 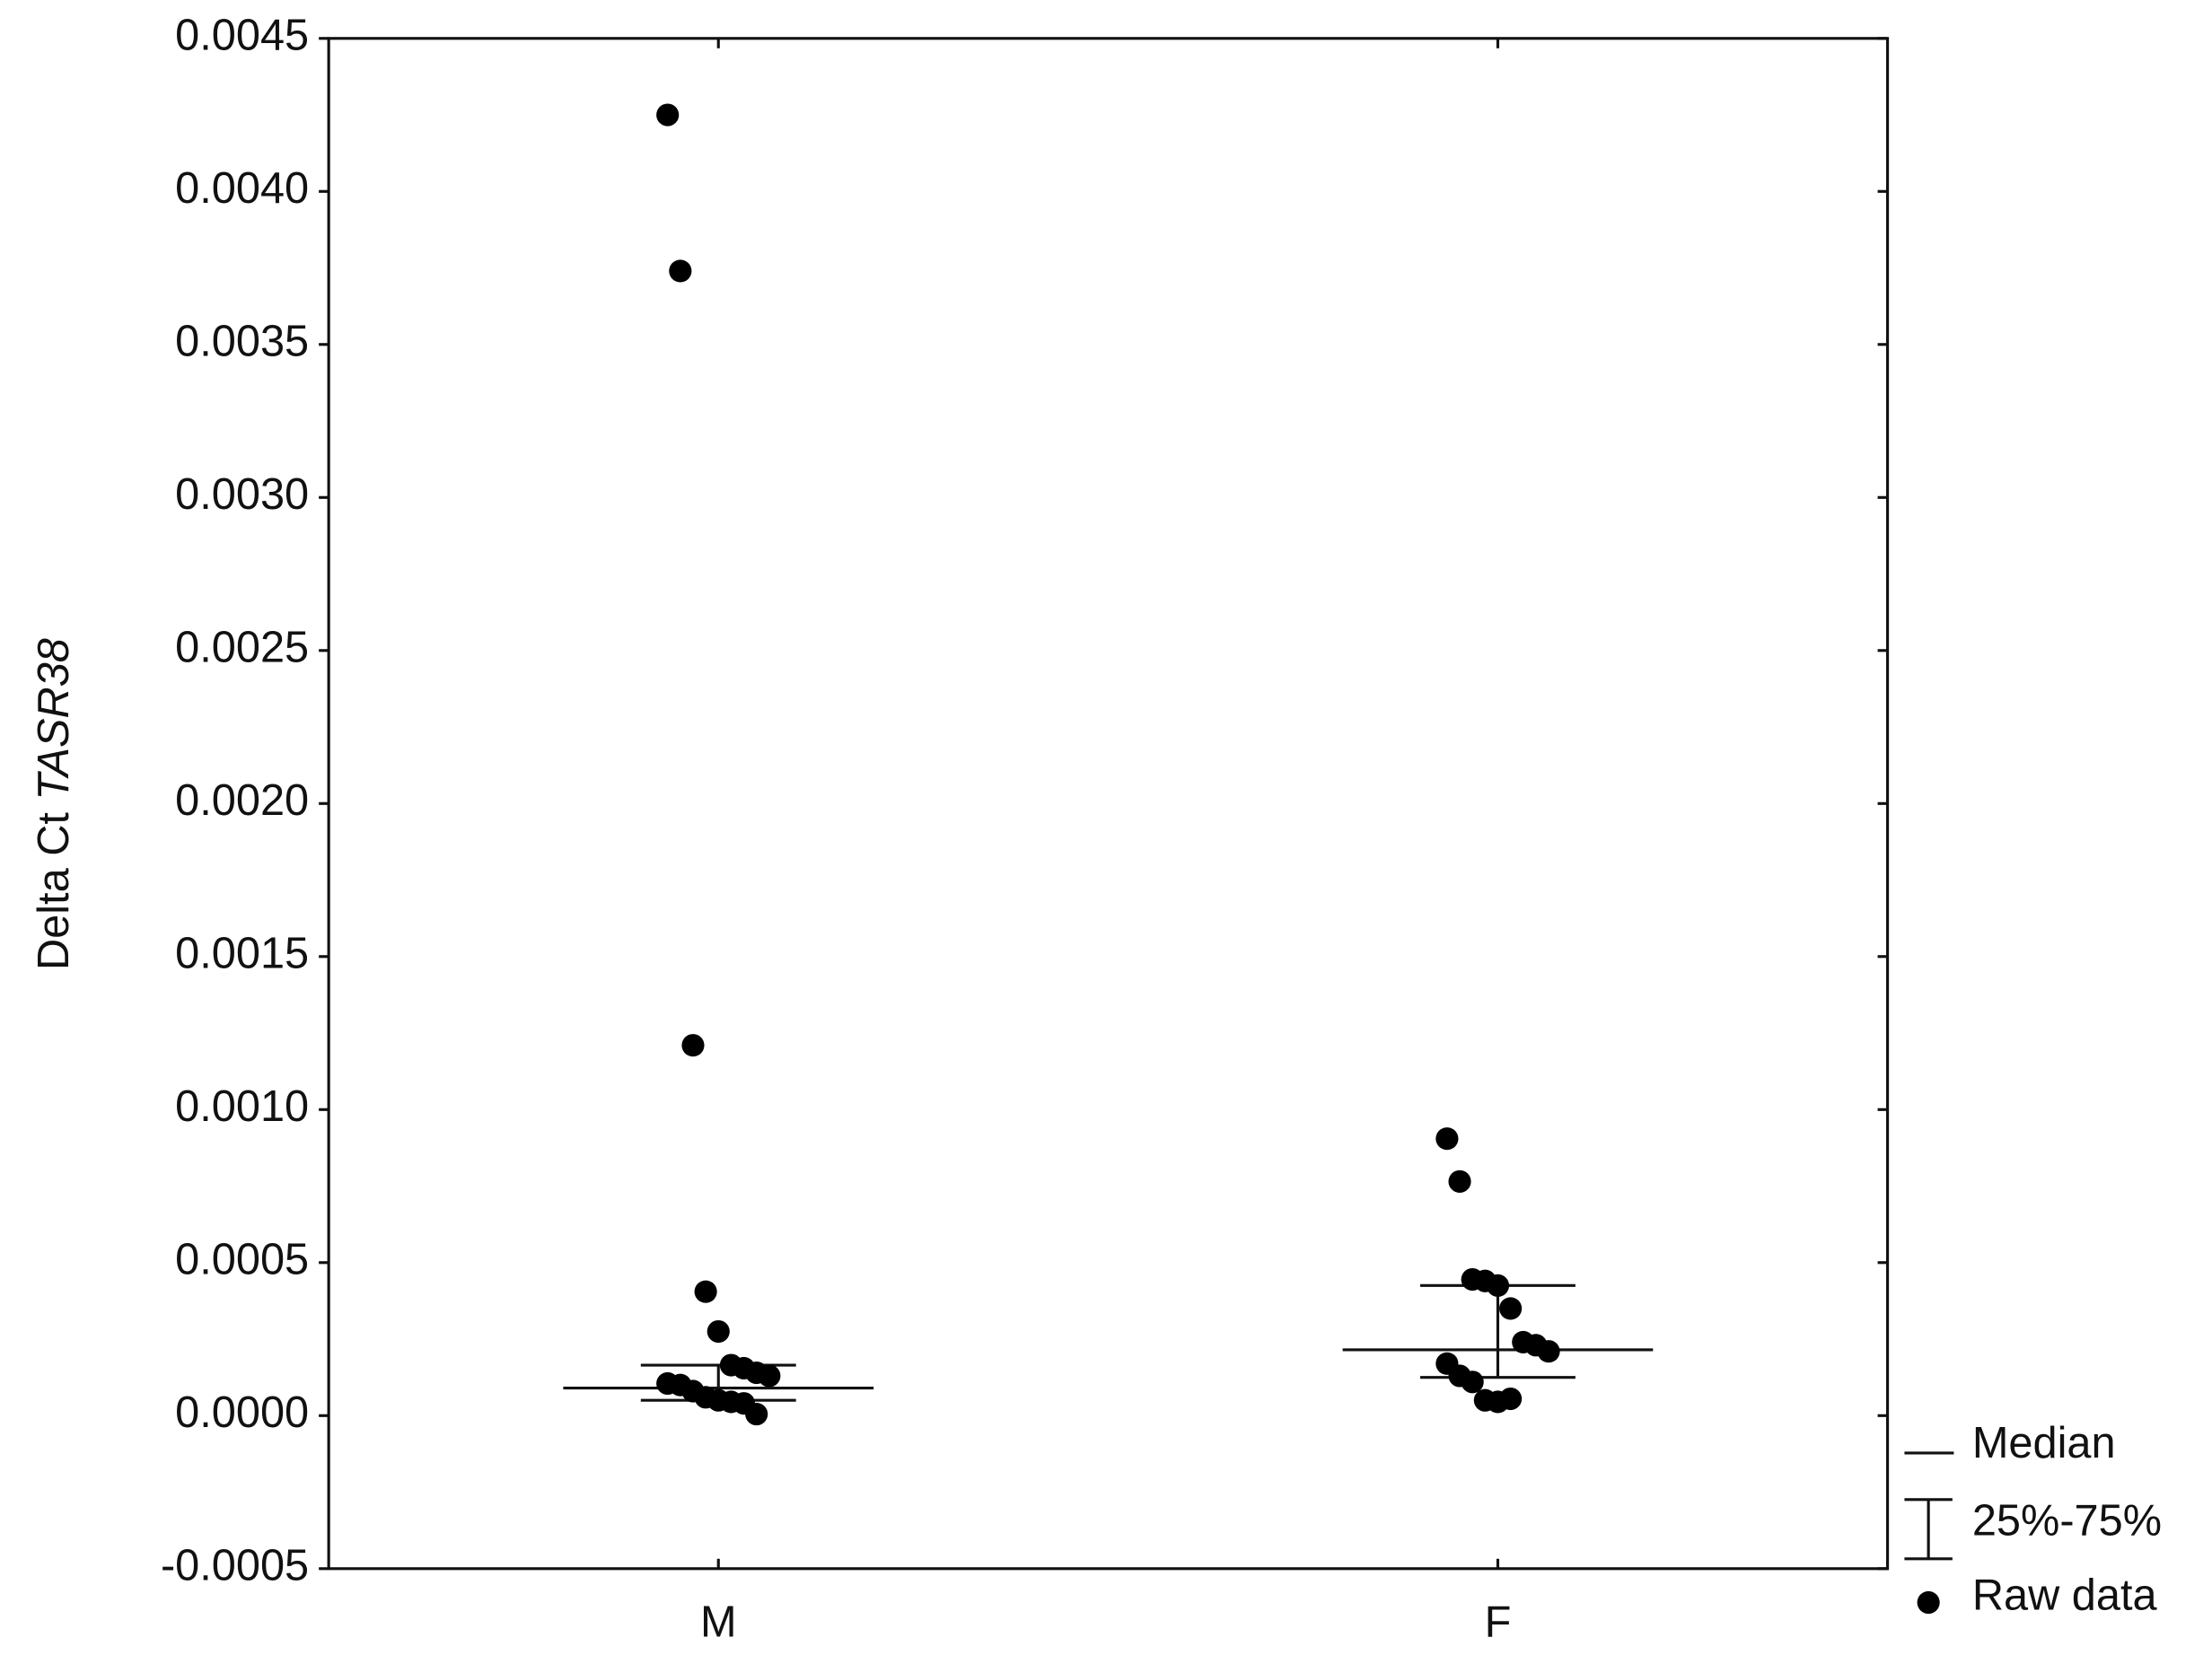 I want to click on y-label-gene: TASR38, so click(x=54, y=719).